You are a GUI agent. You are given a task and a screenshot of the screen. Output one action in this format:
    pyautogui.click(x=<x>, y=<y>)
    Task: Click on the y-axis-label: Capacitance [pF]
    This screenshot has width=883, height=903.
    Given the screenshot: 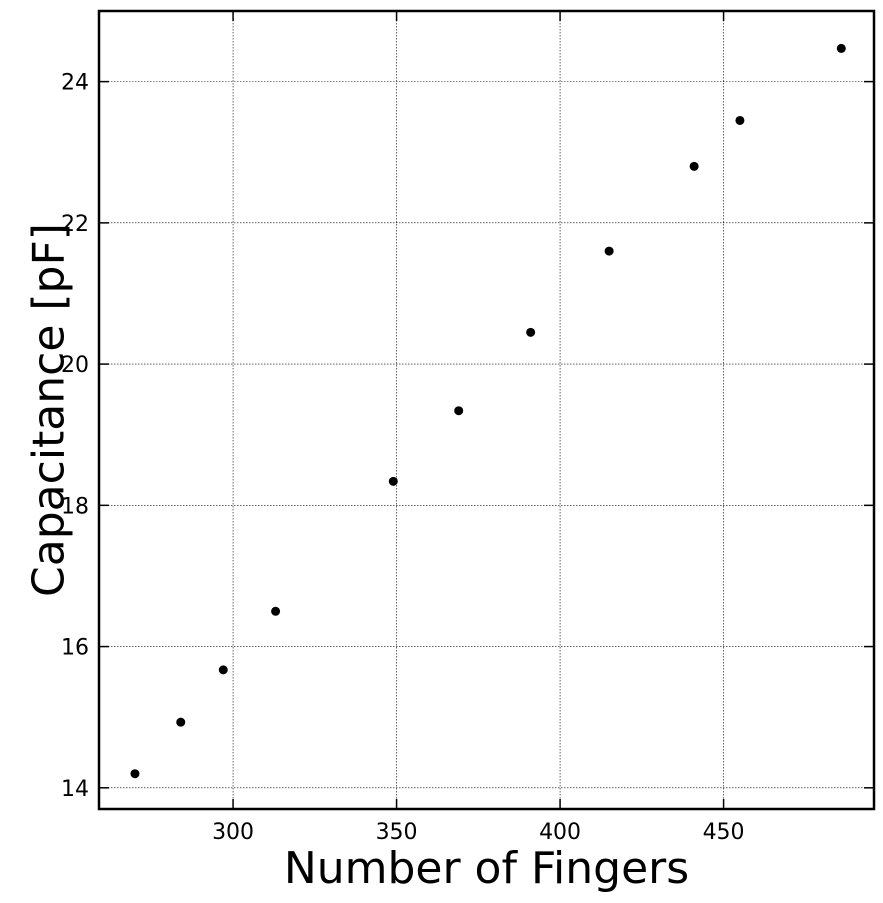 What is the action you would take?
    pyautogui.click(x=48, y=410)
    